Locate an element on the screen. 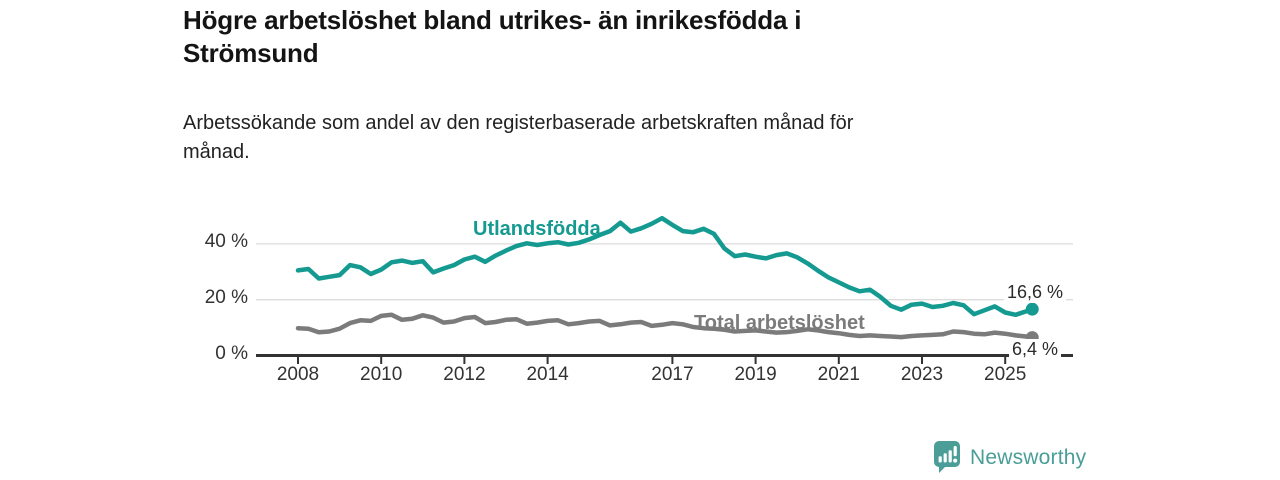 The height and width of the screenshot is (480, 1280). x-tick-label: 2010 is located at coordinates (381, 374).